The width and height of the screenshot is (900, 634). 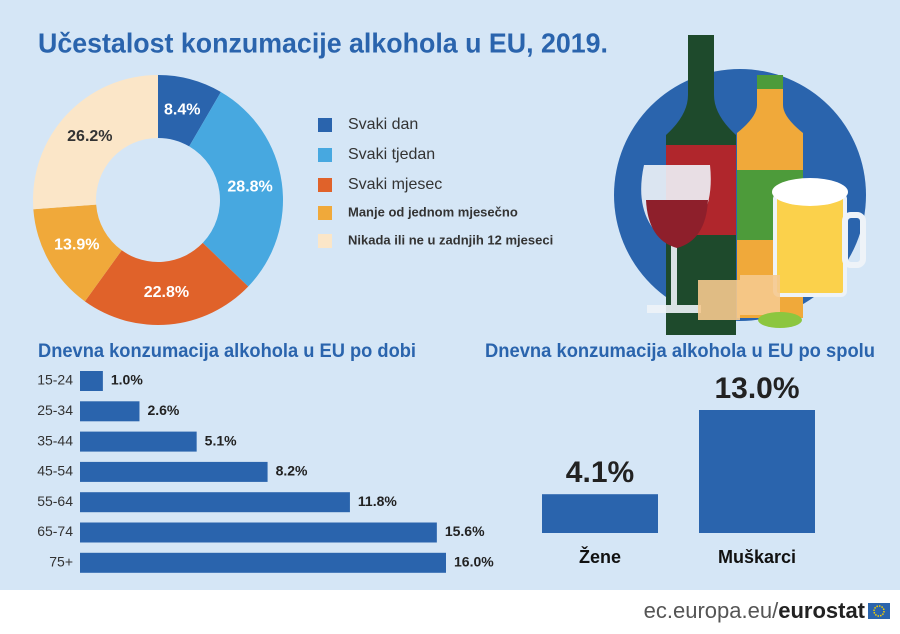 What do you see at coordinates (600, 556) in the screenshot?
I see `x-tick-label: Žene` at bounding box center [600, 556].